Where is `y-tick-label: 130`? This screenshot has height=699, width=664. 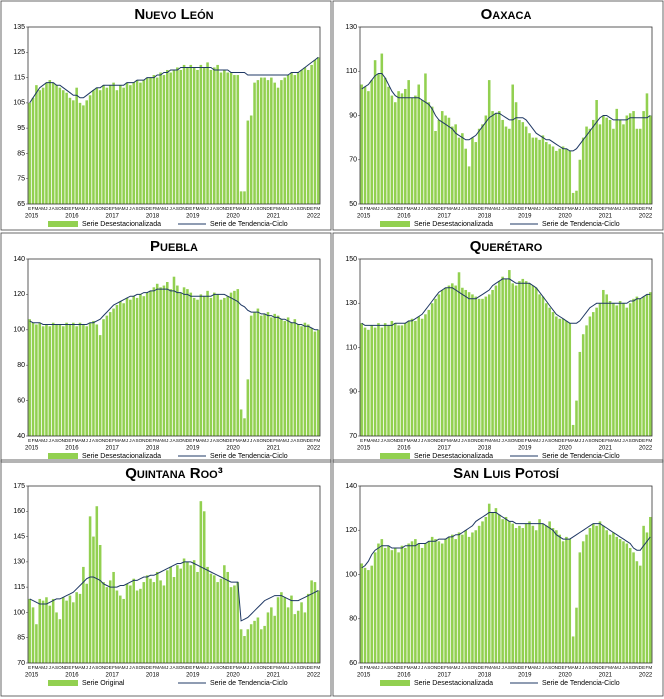
y-tick-label: 130 is located at coordinates (351, 27).